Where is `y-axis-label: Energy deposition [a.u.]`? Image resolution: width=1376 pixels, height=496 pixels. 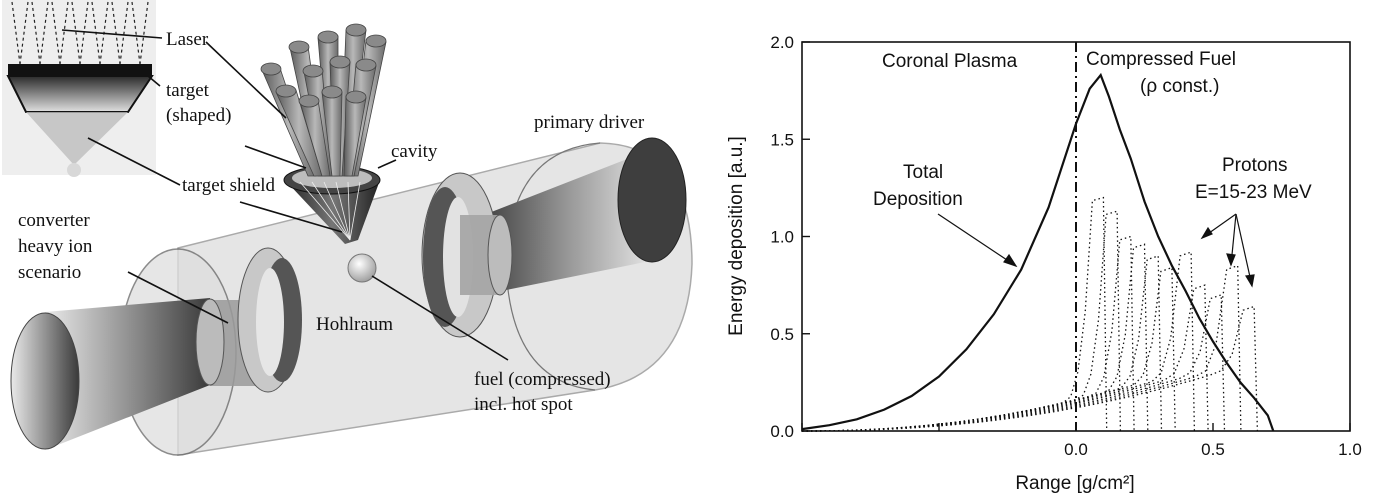 y-axis-label: Energy deposition [a.u.] is located at coordinates (736, 236).